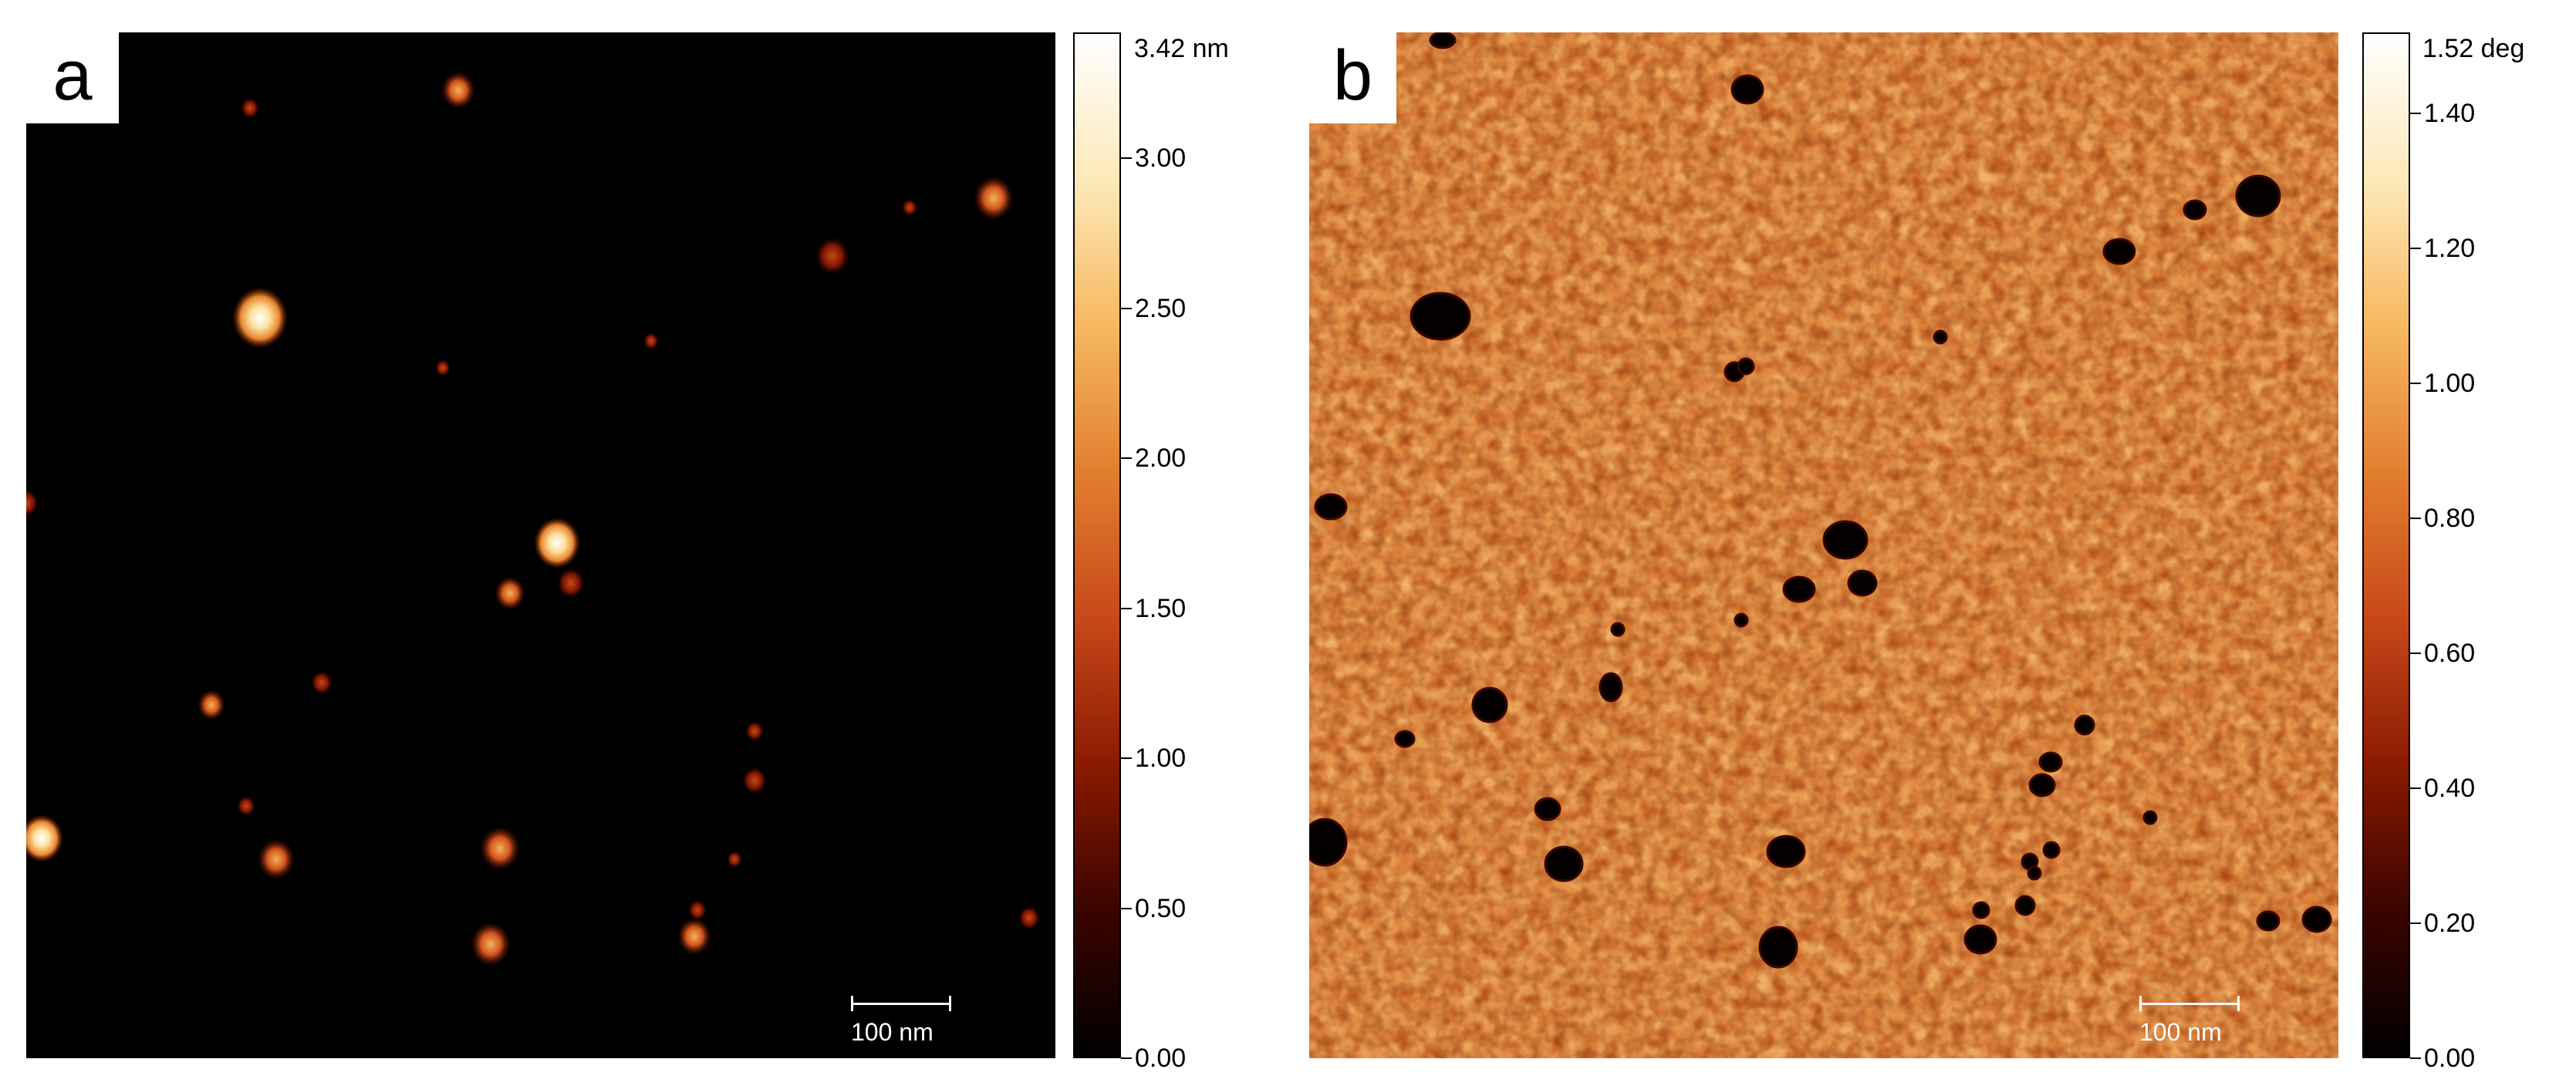 Image resolution: width=2576 pixels, height=1086 pixels. What do you see at coordinates (1161, 608) in the screenshot?
I see `colorbar-tick-label: 1.50` at bounding box center [1161, 608].